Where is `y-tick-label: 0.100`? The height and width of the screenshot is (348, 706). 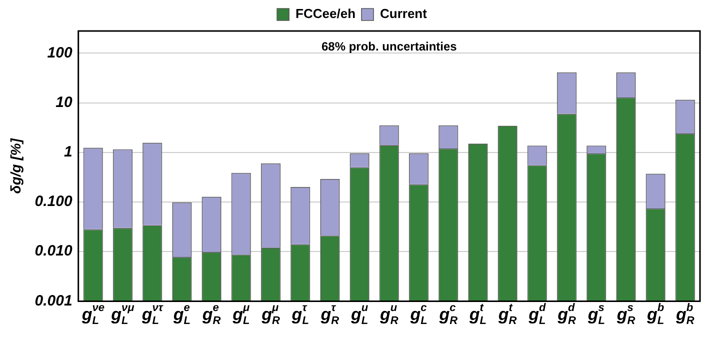
y-tick-label: 0.100 is located at coordinates (53, 201).